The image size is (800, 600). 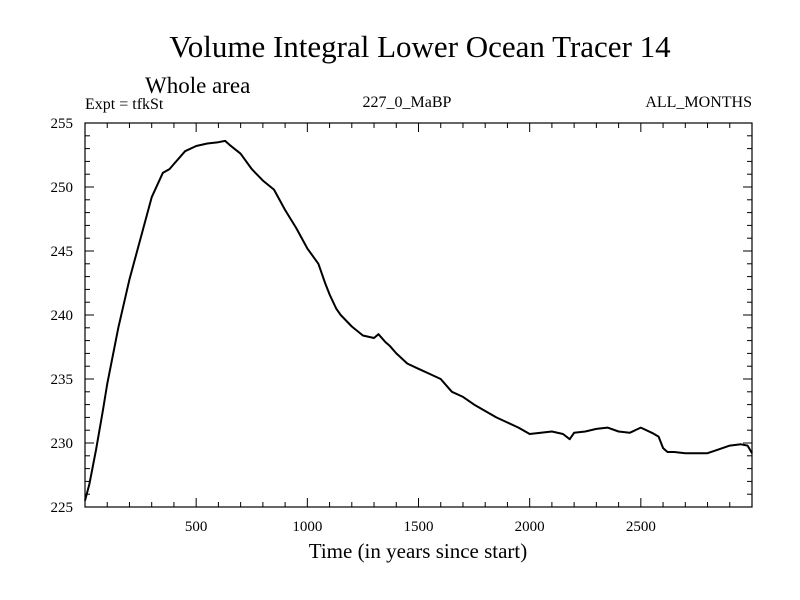 What do you see at coordinates (419, 527) in the screenshot?
I see `x-tick-label: 1500` at bounding box center [419, 527].